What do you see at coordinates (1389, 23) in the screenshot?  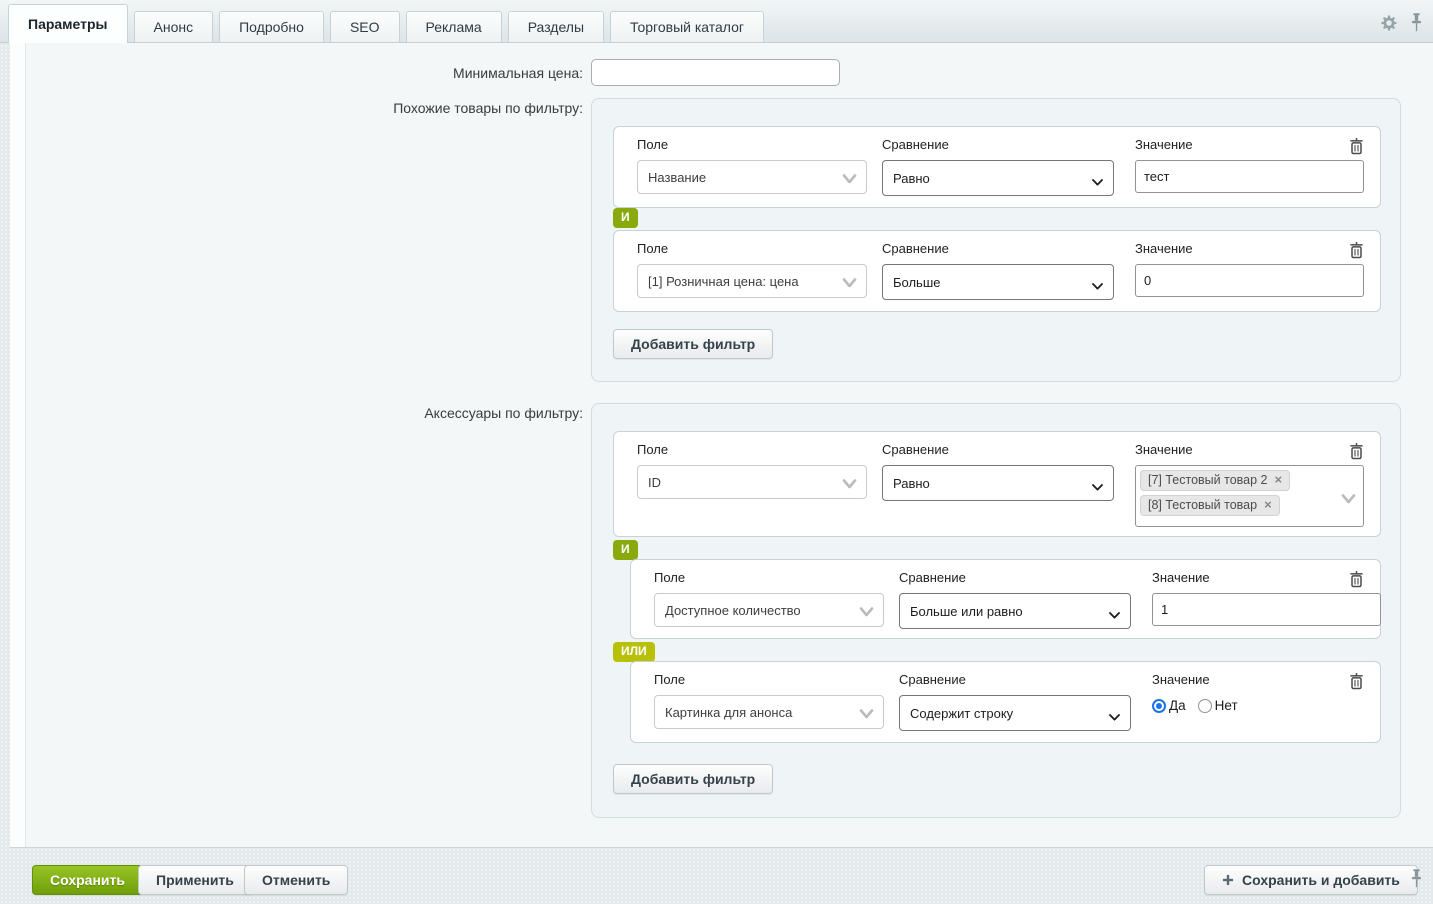 I see `gear-icon` at bounding box center [1389, 23].